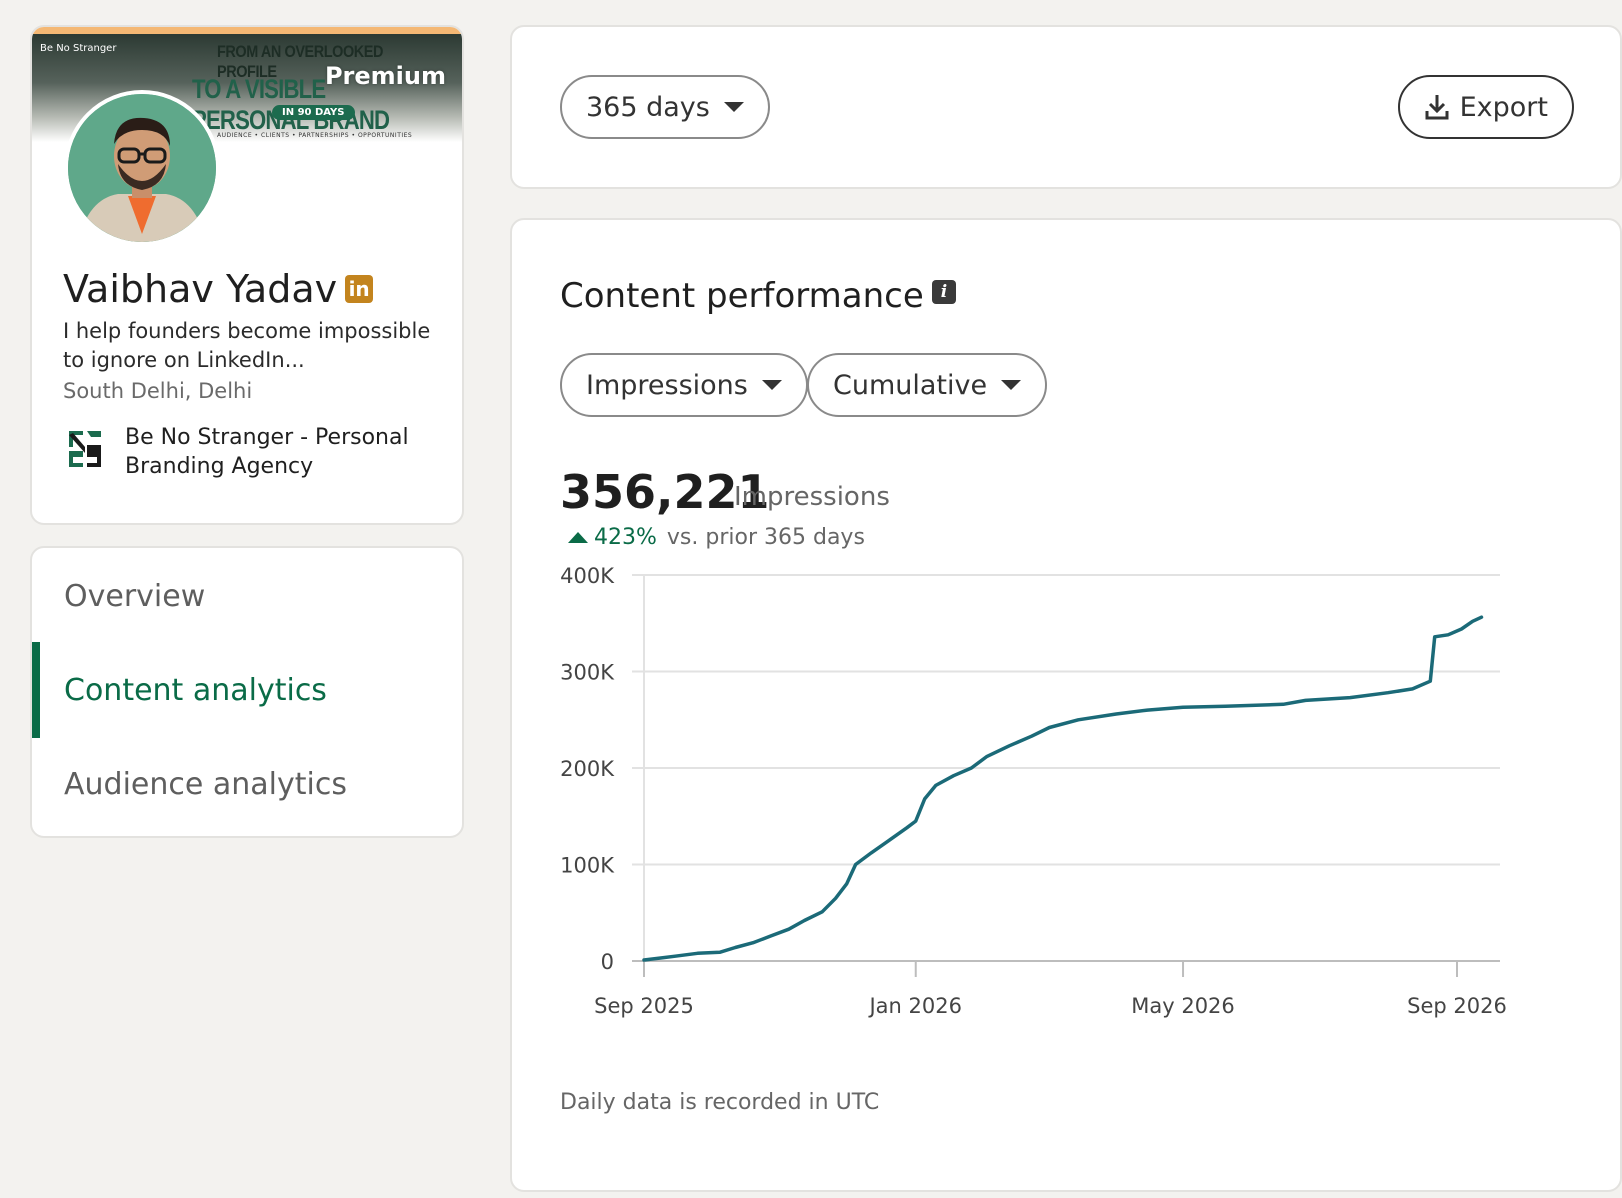 The height and width of the screenshot is (1198, 1622). Describe the element at coordinates (205, 784) in the screenshot. I see `nav-item-audience-analytics: Audience analytics` at that location.